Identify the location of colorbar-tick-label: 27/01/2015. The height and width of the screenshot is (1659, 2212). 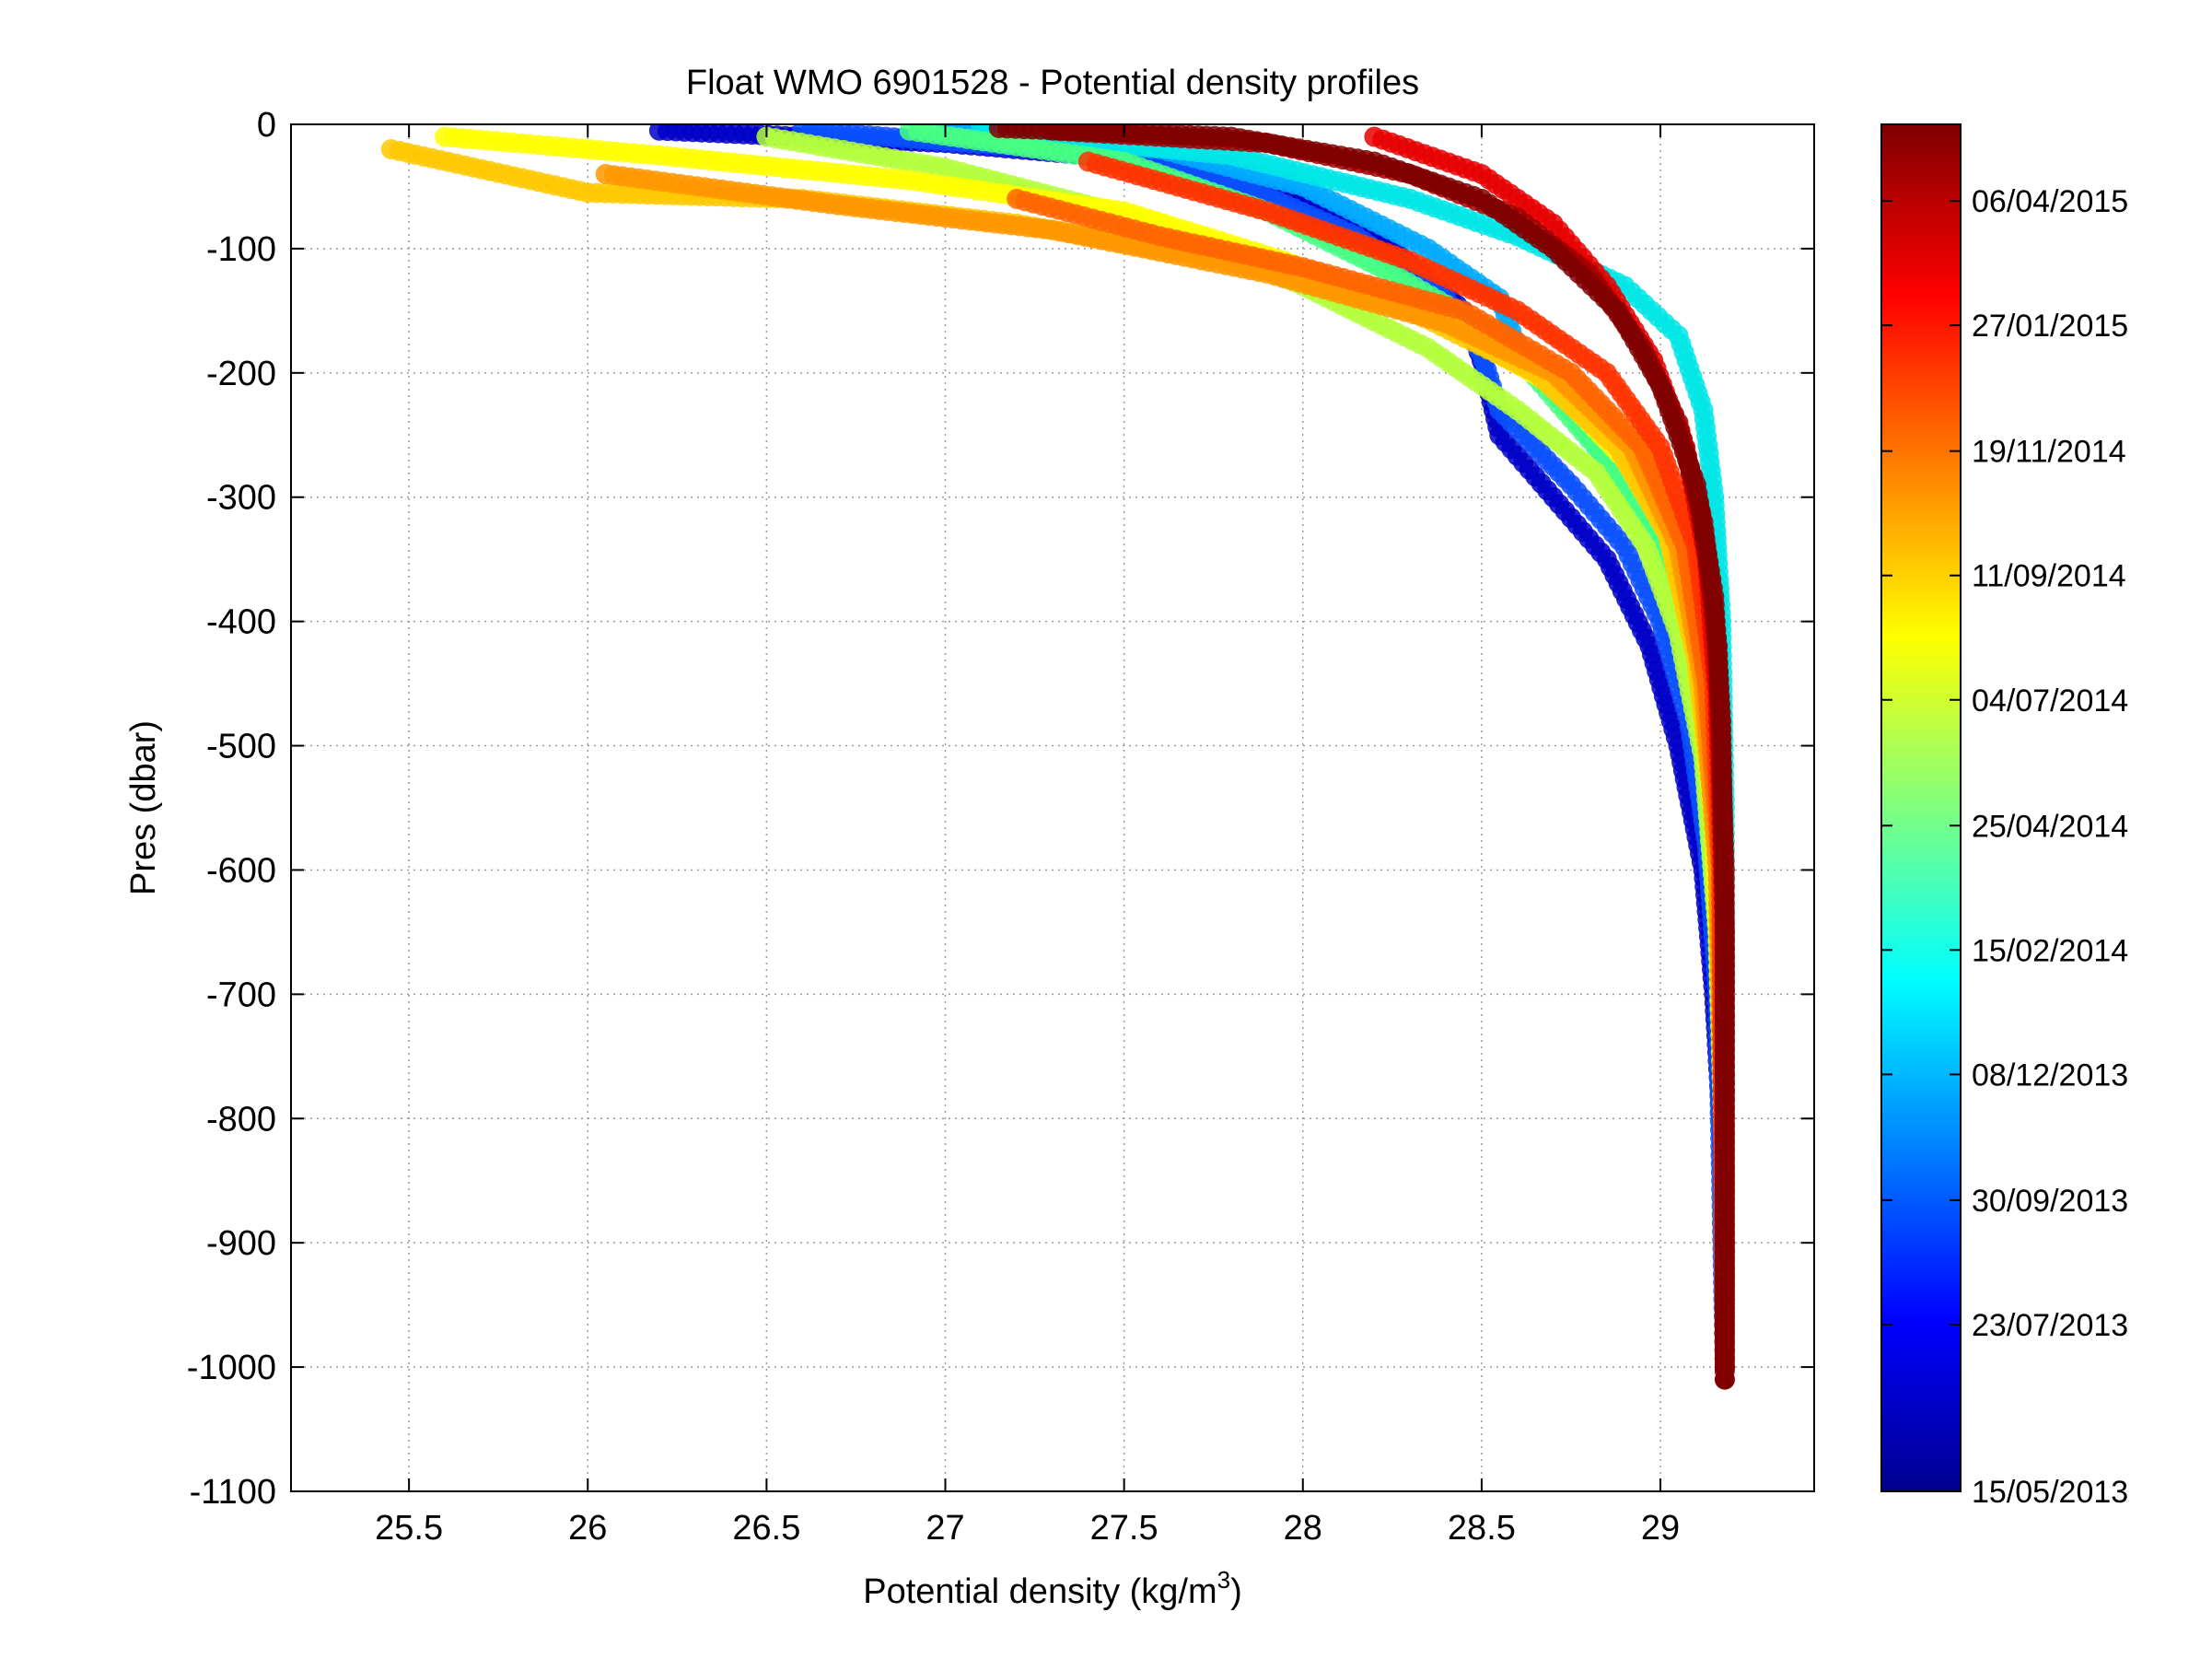
(2050, 326).